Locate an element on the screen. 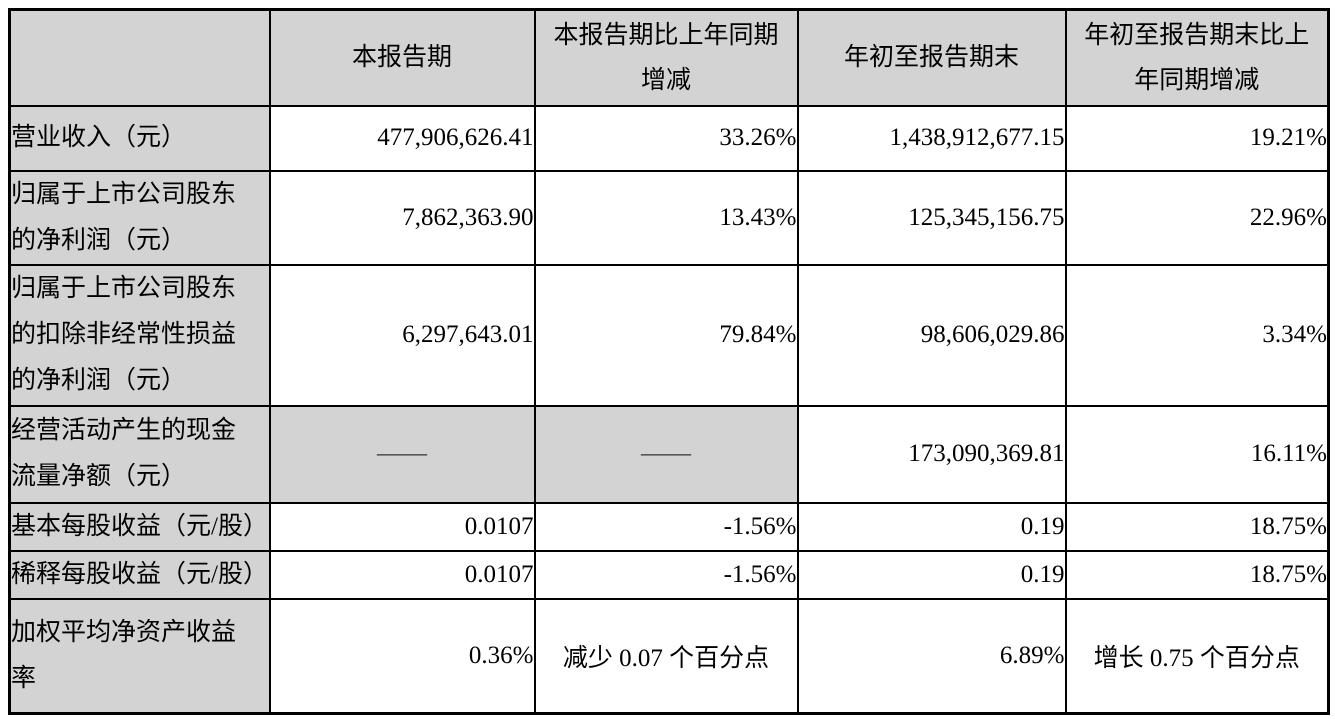 Image resolution: width=1335 pixels, height=719 pixels. table-row-diluted-eps: 稀释每股收益（元/股） 0.0107 -1.56% 0.19 18.75% is located at coordinates (669, 574).